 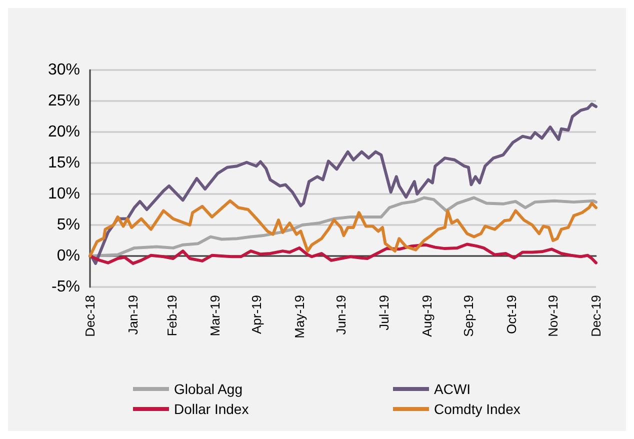 What do you see at coordinates (68, 225) in the screenshot?
I see `y-tick-label: 5%` at bounding box center [68, 225].